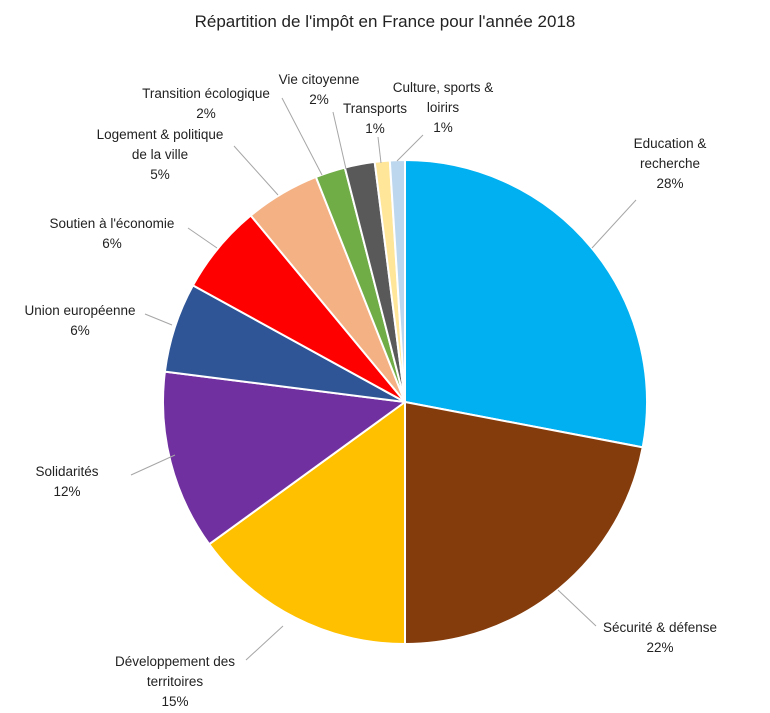  I want to click on slice-label-9: Transports 1%, so click(375, 118).